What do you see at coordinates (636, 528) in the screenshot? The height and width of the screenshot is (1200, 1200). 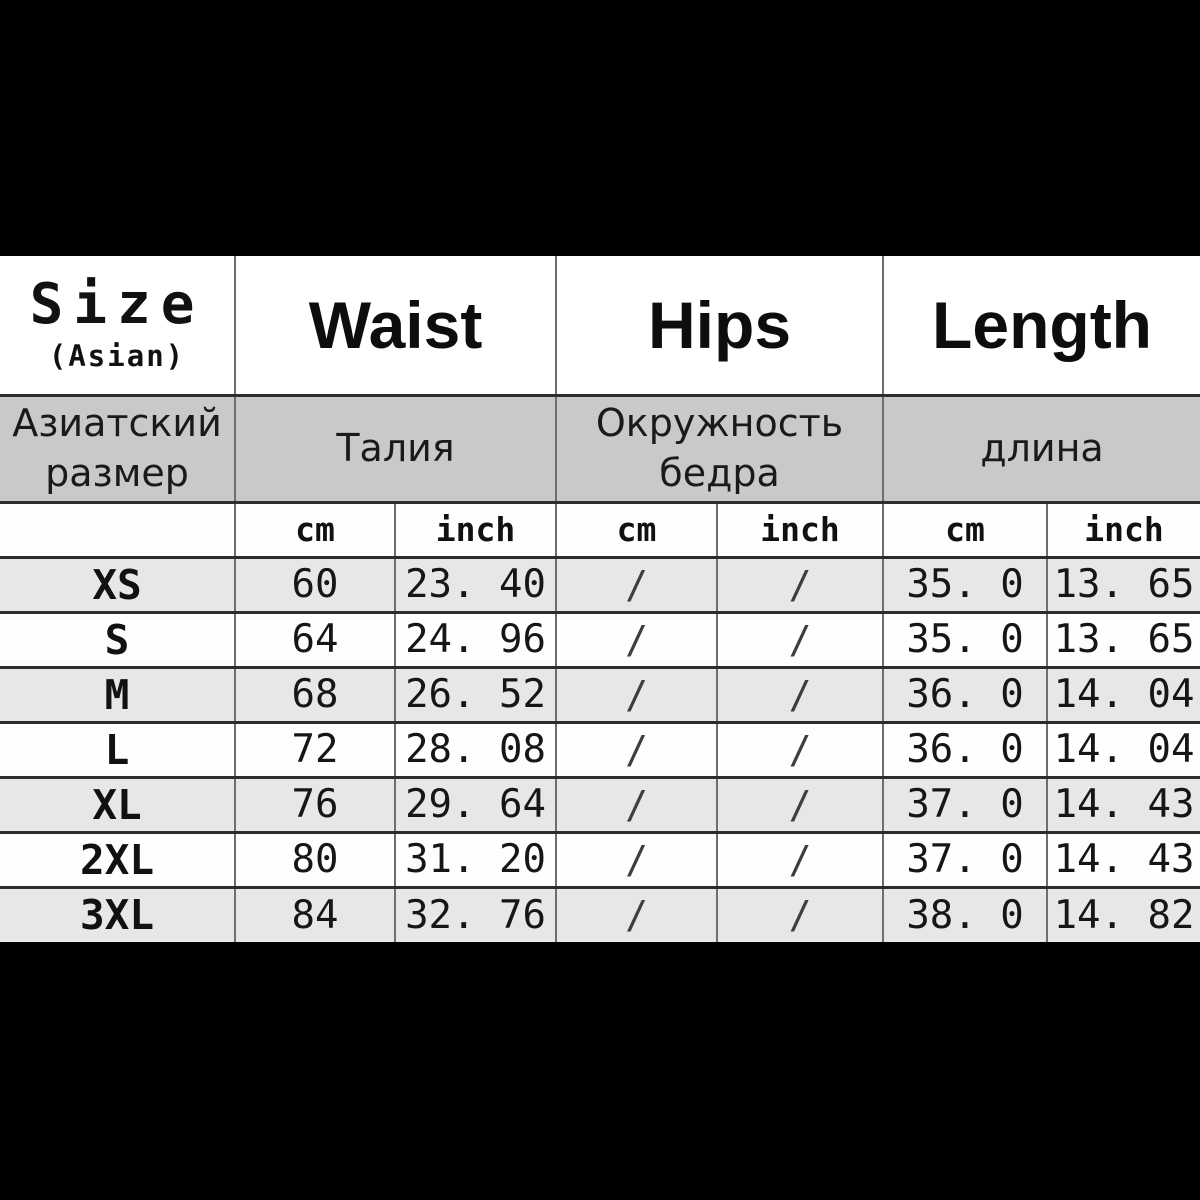 I see `hips-cm-header: cm` at bounding box center [636, 528].